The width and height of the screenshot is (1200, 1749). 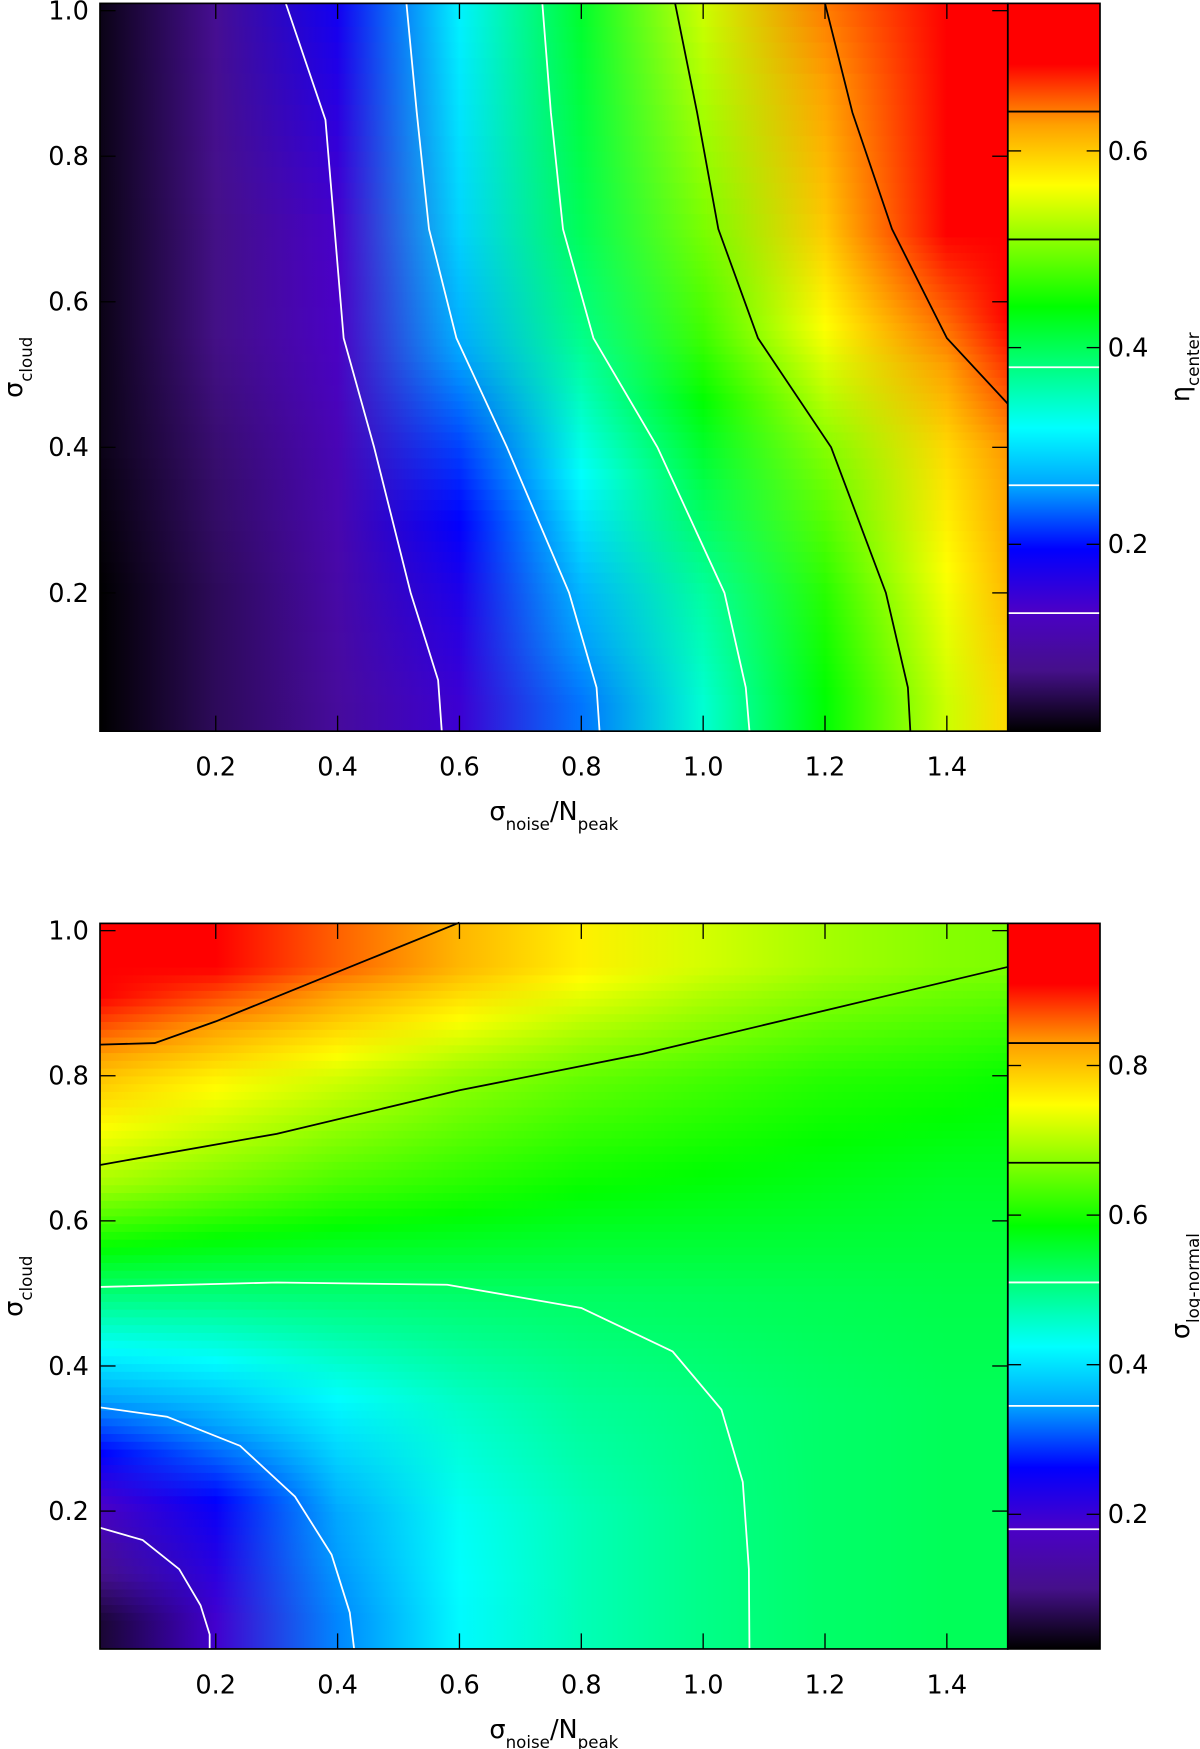 What do you see at coordinates (68, 303) in the screenshot?
I see `y-tick-label: 0.6` at bounding box center [68, 303].